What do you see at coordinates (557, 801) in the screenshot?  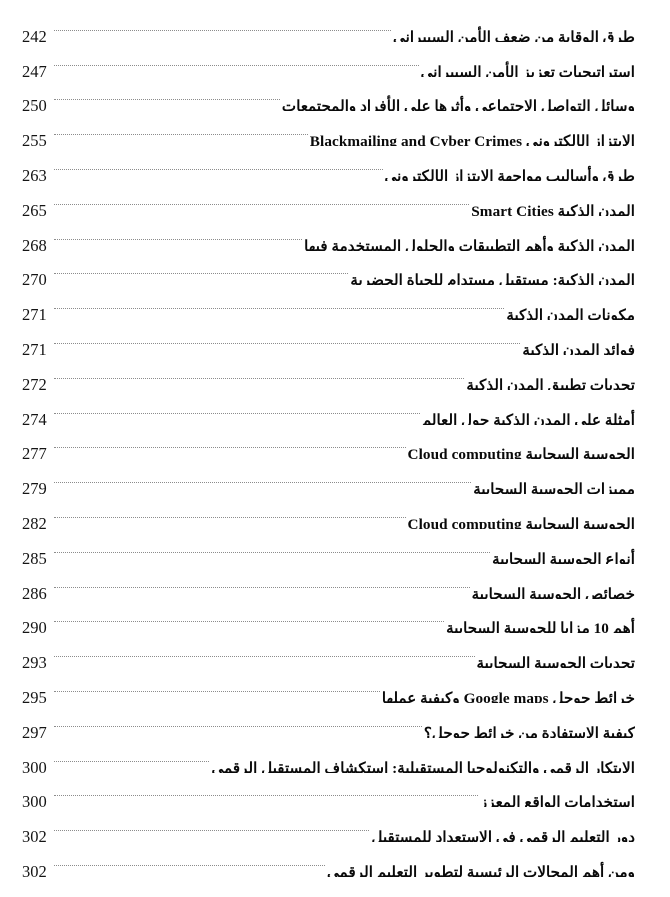 I see `toc-entry-title: استخدامات الواقع المعزز` at bounding box center [557, 801].